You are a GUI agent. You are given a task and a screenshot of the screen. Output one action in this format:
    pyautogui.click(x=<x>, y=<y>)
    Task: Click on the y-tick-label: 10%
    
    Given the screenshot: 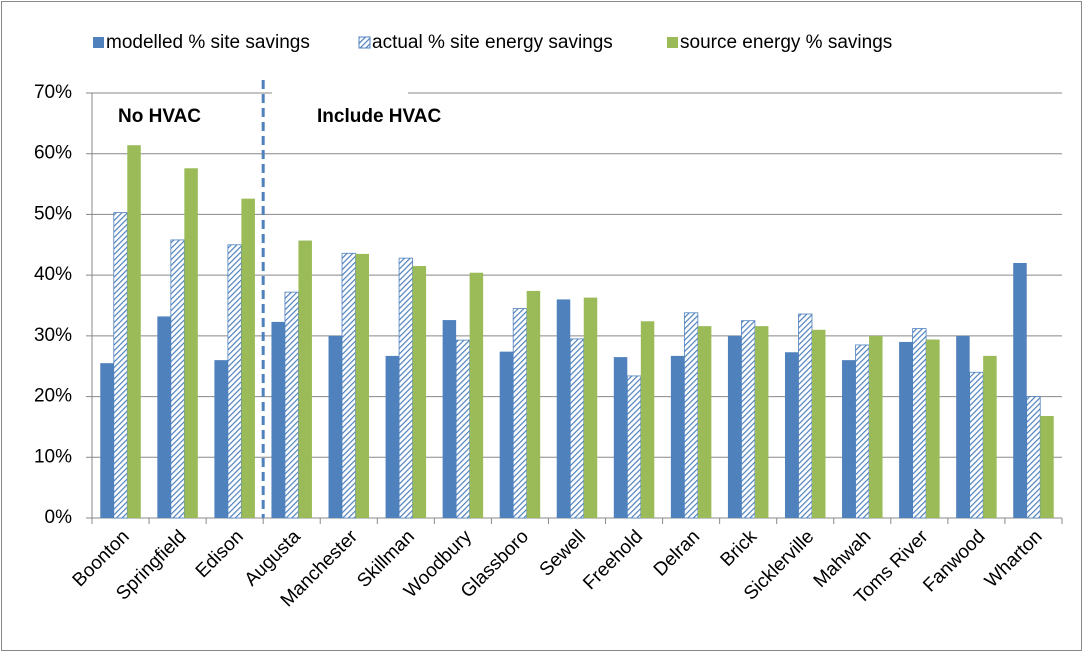 What is the action you would take?
    pyautogui.click(x=53, y=456)
    